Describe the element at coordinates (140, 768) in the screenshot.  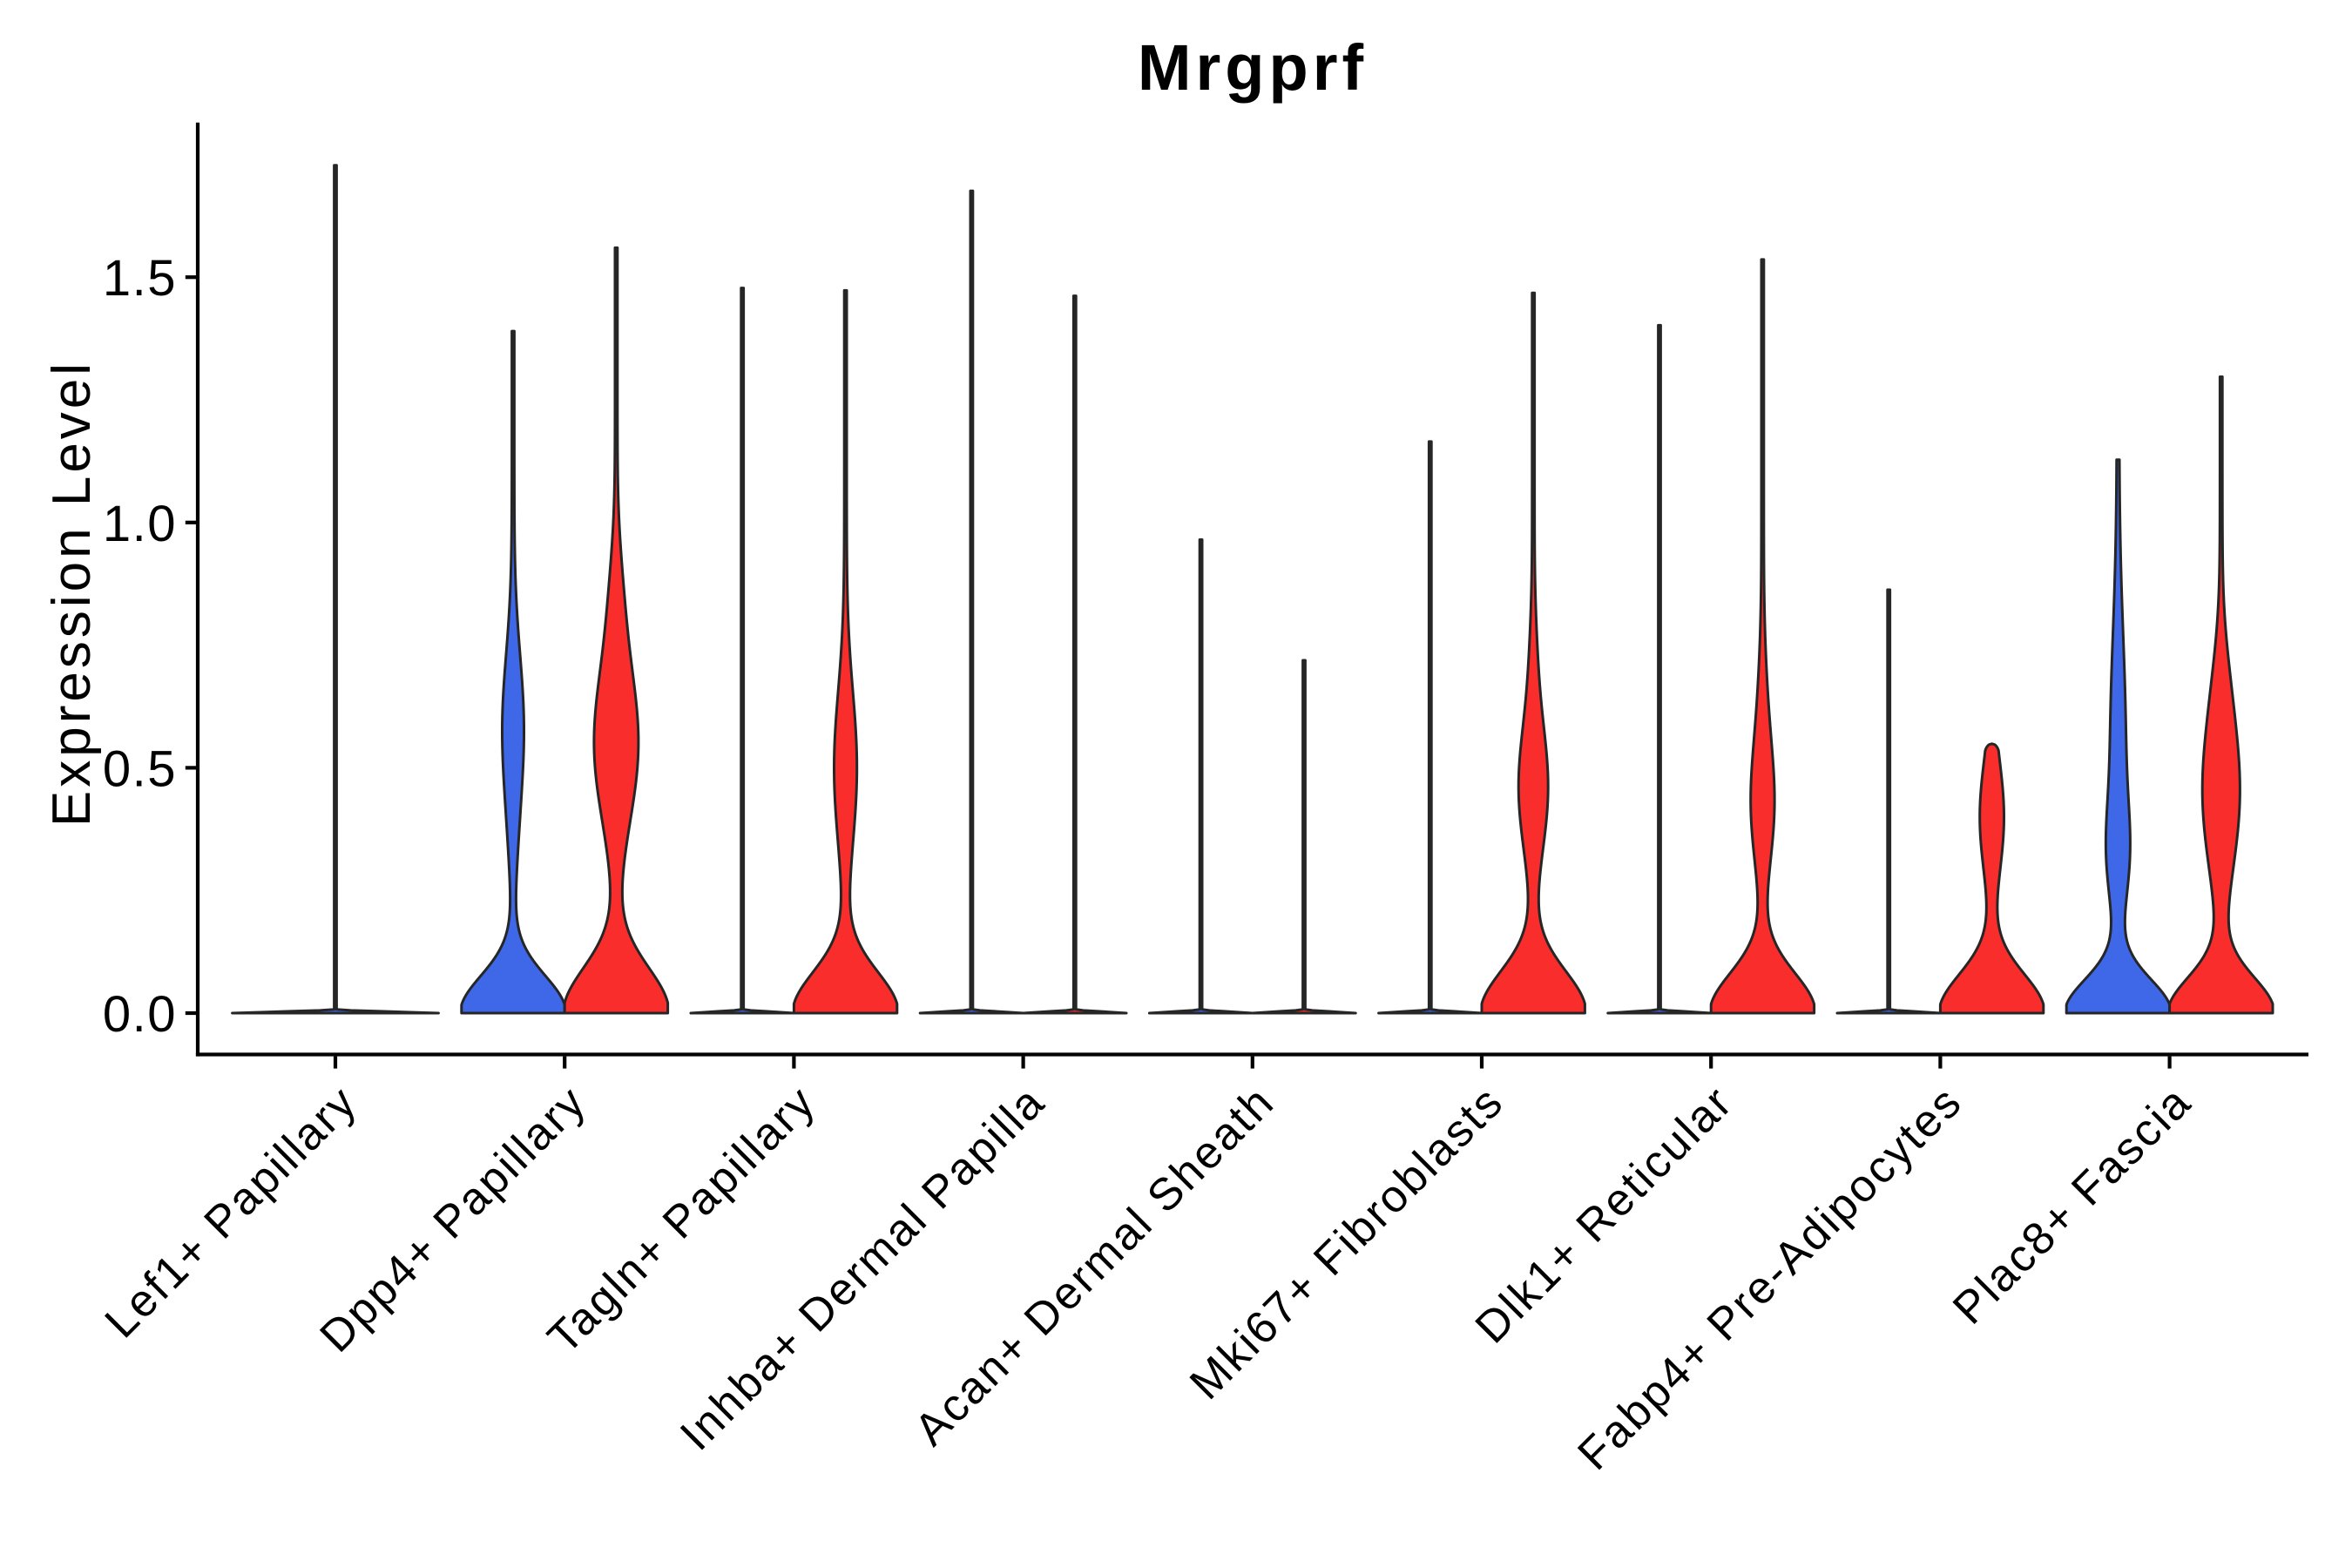
I see `svg-text: 0.5` at that location.